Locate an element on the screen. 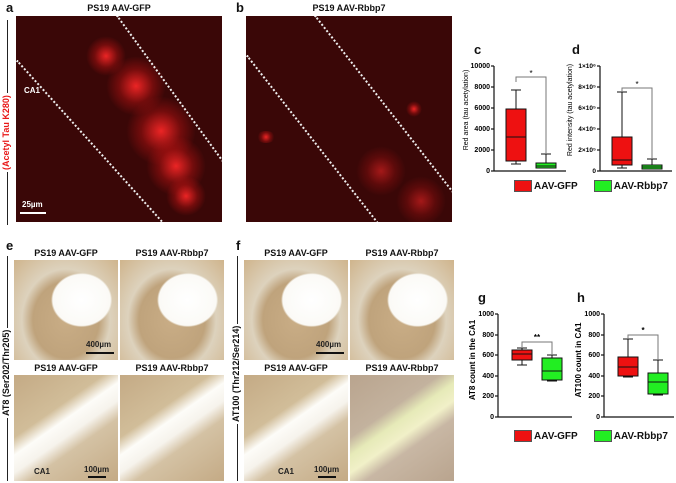  significance-d: * is located at coordinates (636, 84).